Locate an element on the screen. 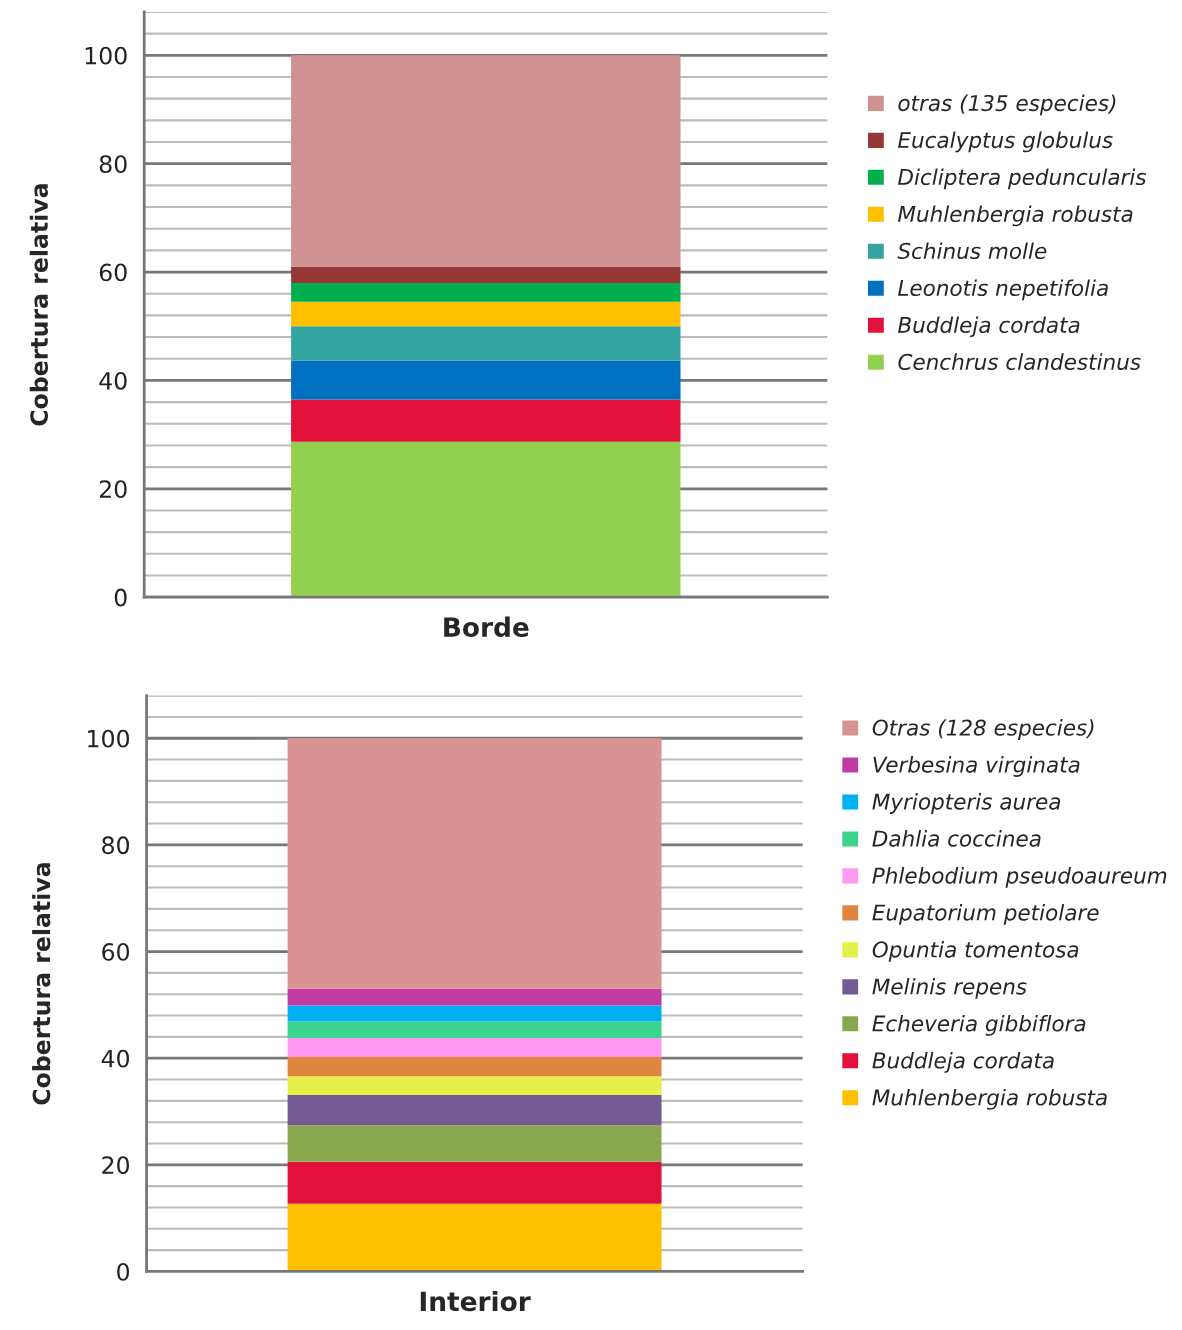 The image size is (1182, 1330). legend-label: Dahlia coccinea is located at coordinates (956, 838).